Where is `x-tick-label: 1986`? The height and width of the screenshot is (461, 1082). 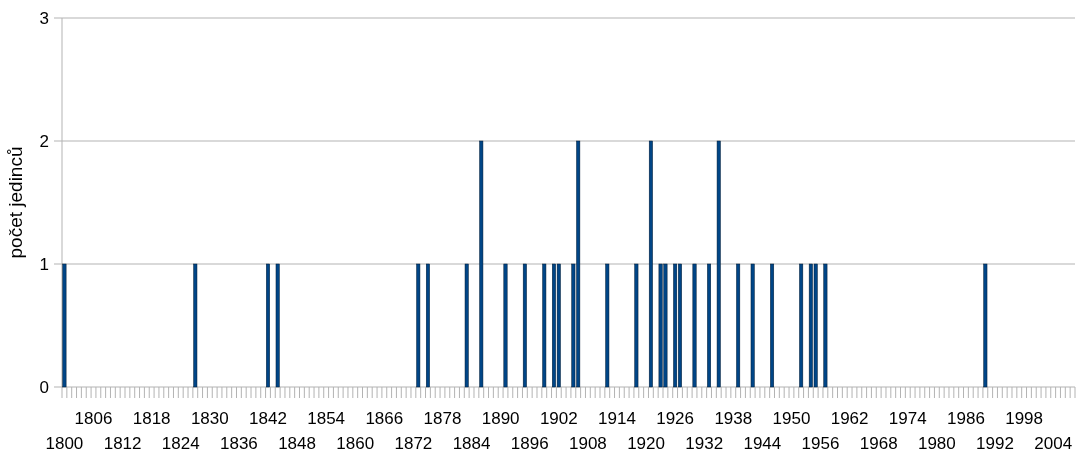 x-tick-label: 1986 is located at coordinates (966, 418).